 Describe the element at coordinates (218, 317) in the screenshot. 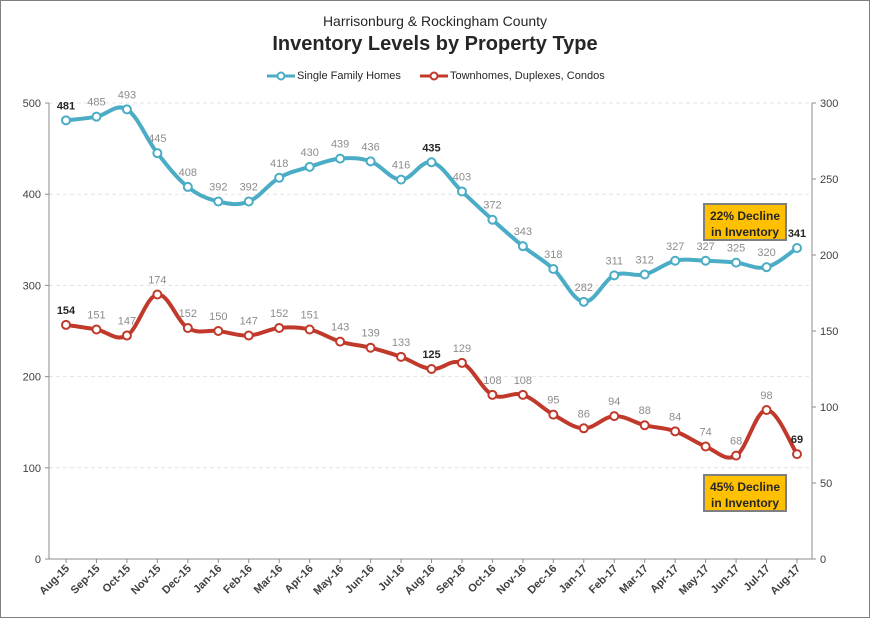

I see `data-label-townhomes: 150` at that location.